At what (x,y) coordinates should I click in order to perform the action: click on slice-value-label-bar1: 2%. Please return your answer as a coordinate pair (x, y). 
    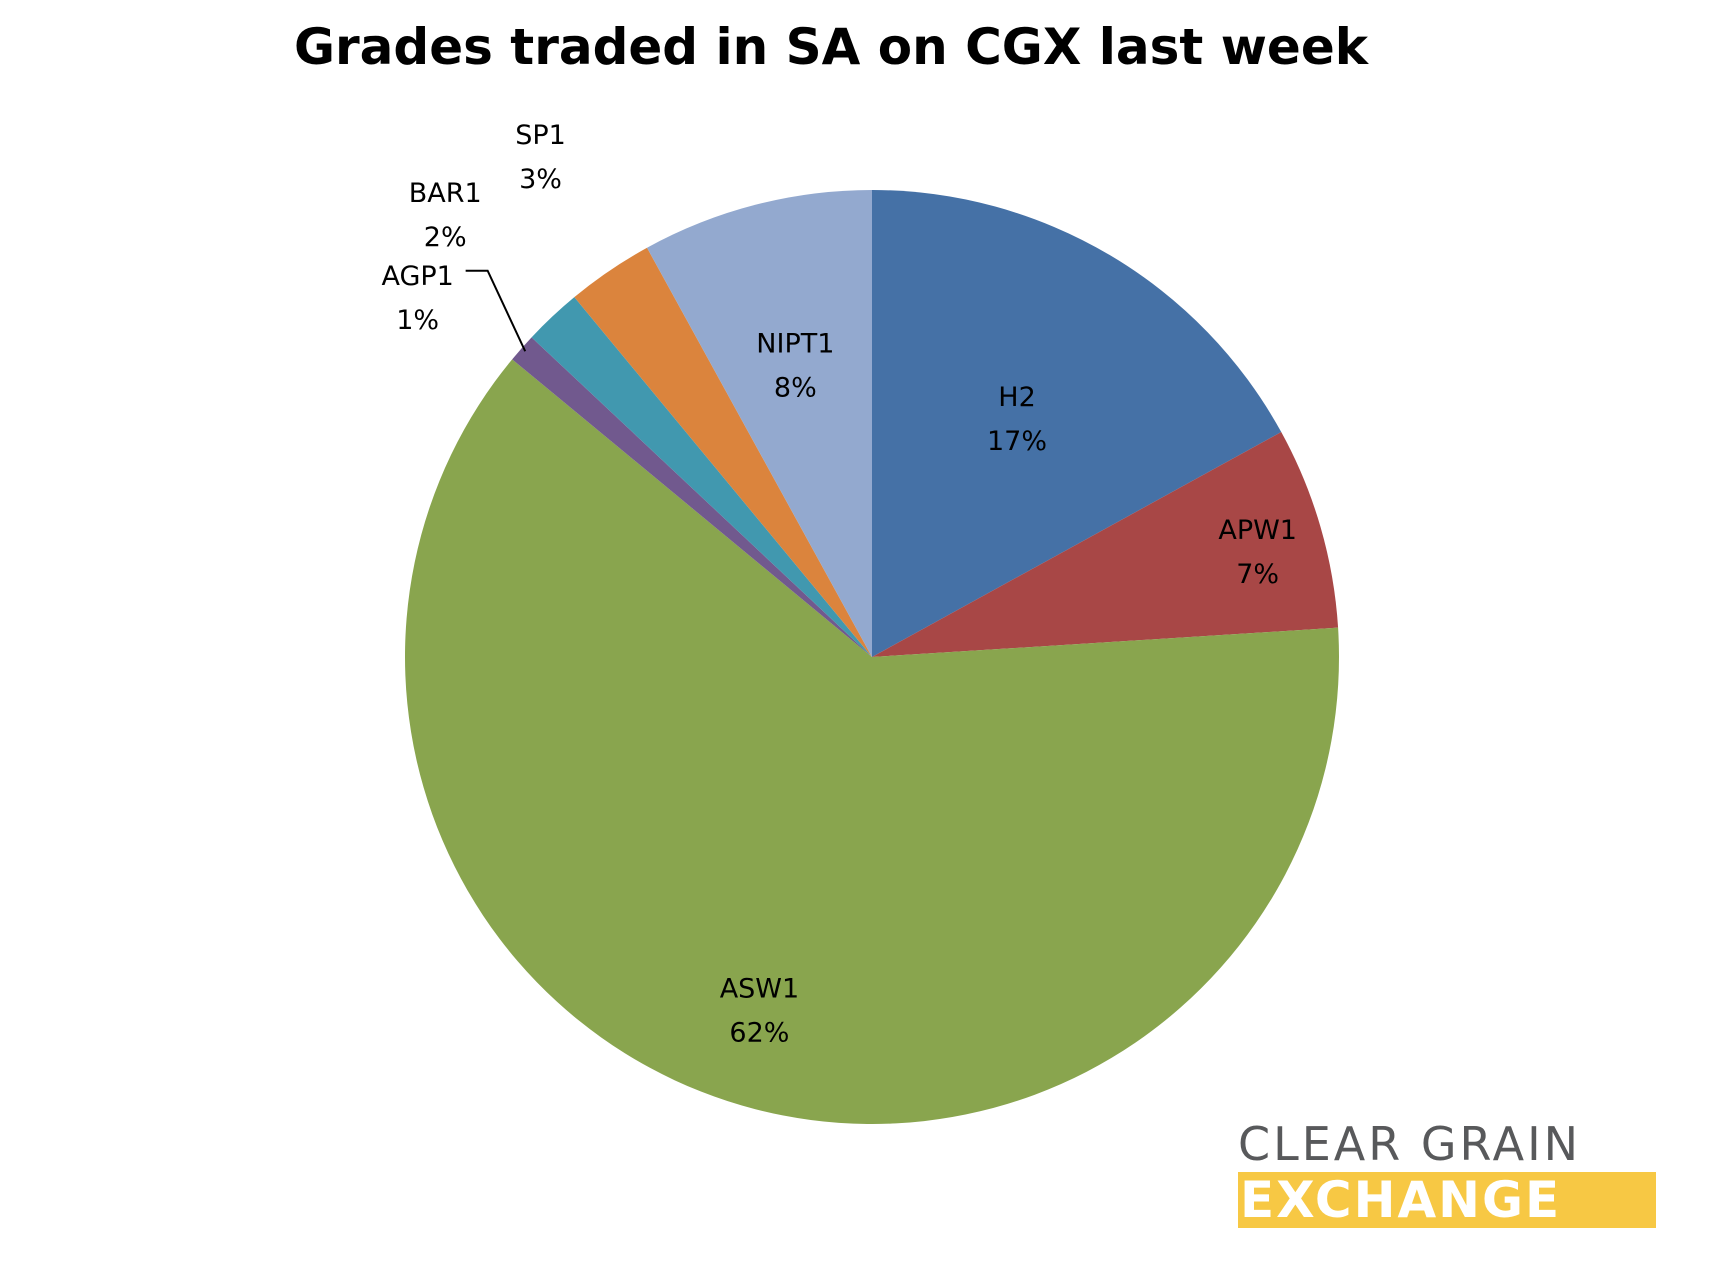
    Looking at the image, I should click on (445, 237).